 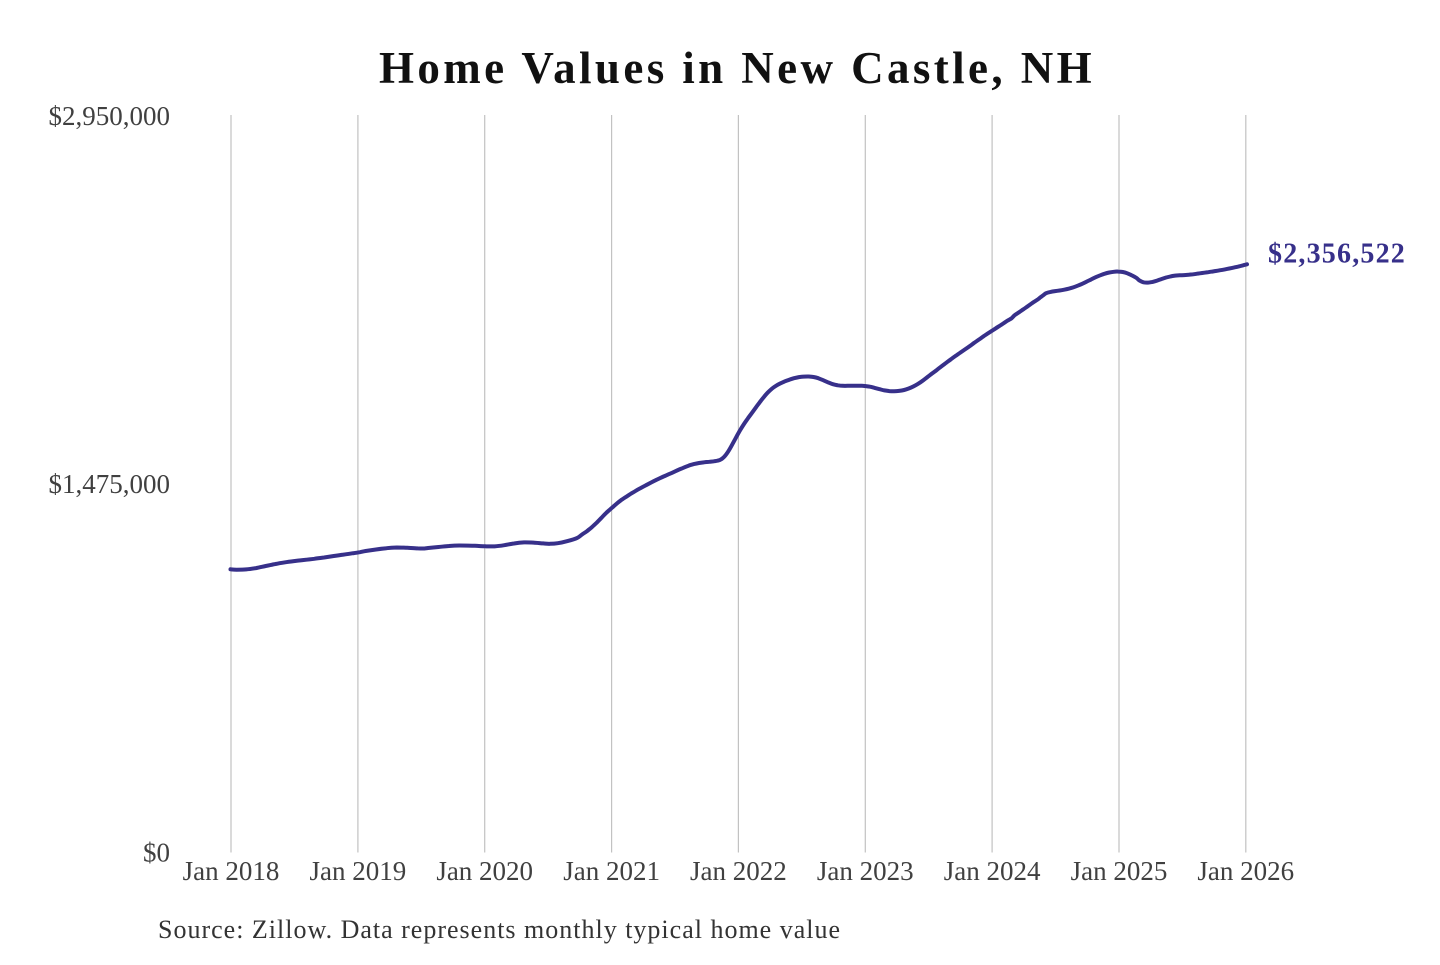 What do you see at coordinates (738, 871) in the screenshot?
I see `svg-text: Jan 2022` at bounding box center [738, 871].